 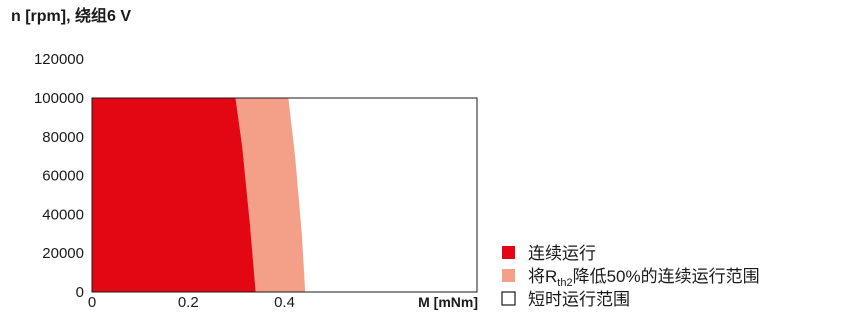 I want to click on x-tick-label: 0, so click(x=92, y=302).